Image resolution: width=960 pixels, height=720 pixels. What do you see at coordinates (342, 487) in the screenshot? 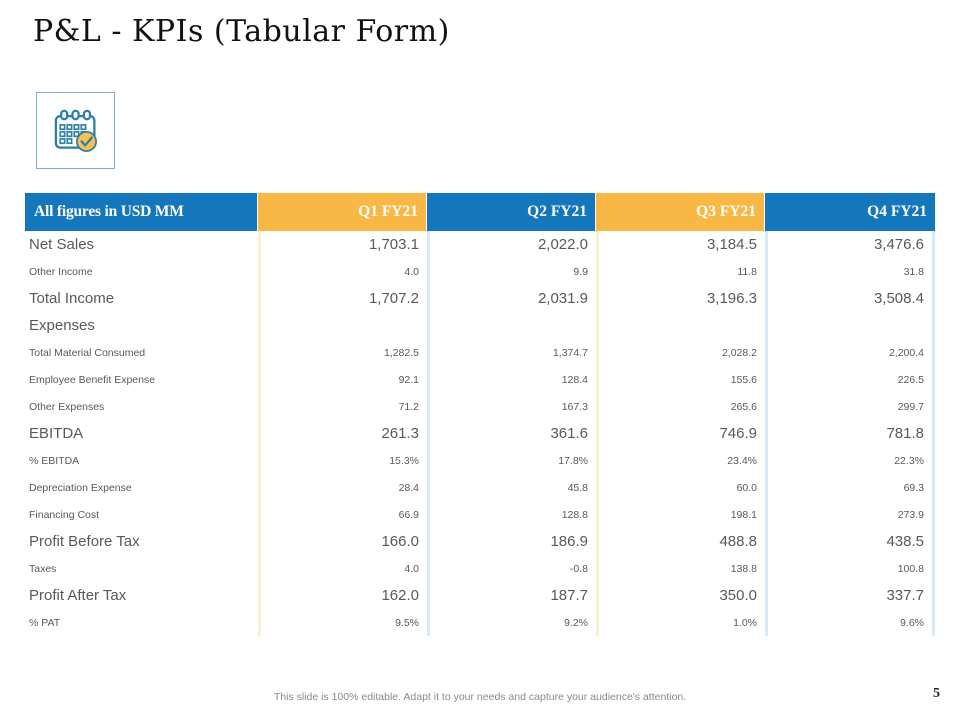
I see `cell-value: 28.4` at bounding box center [342, 487].